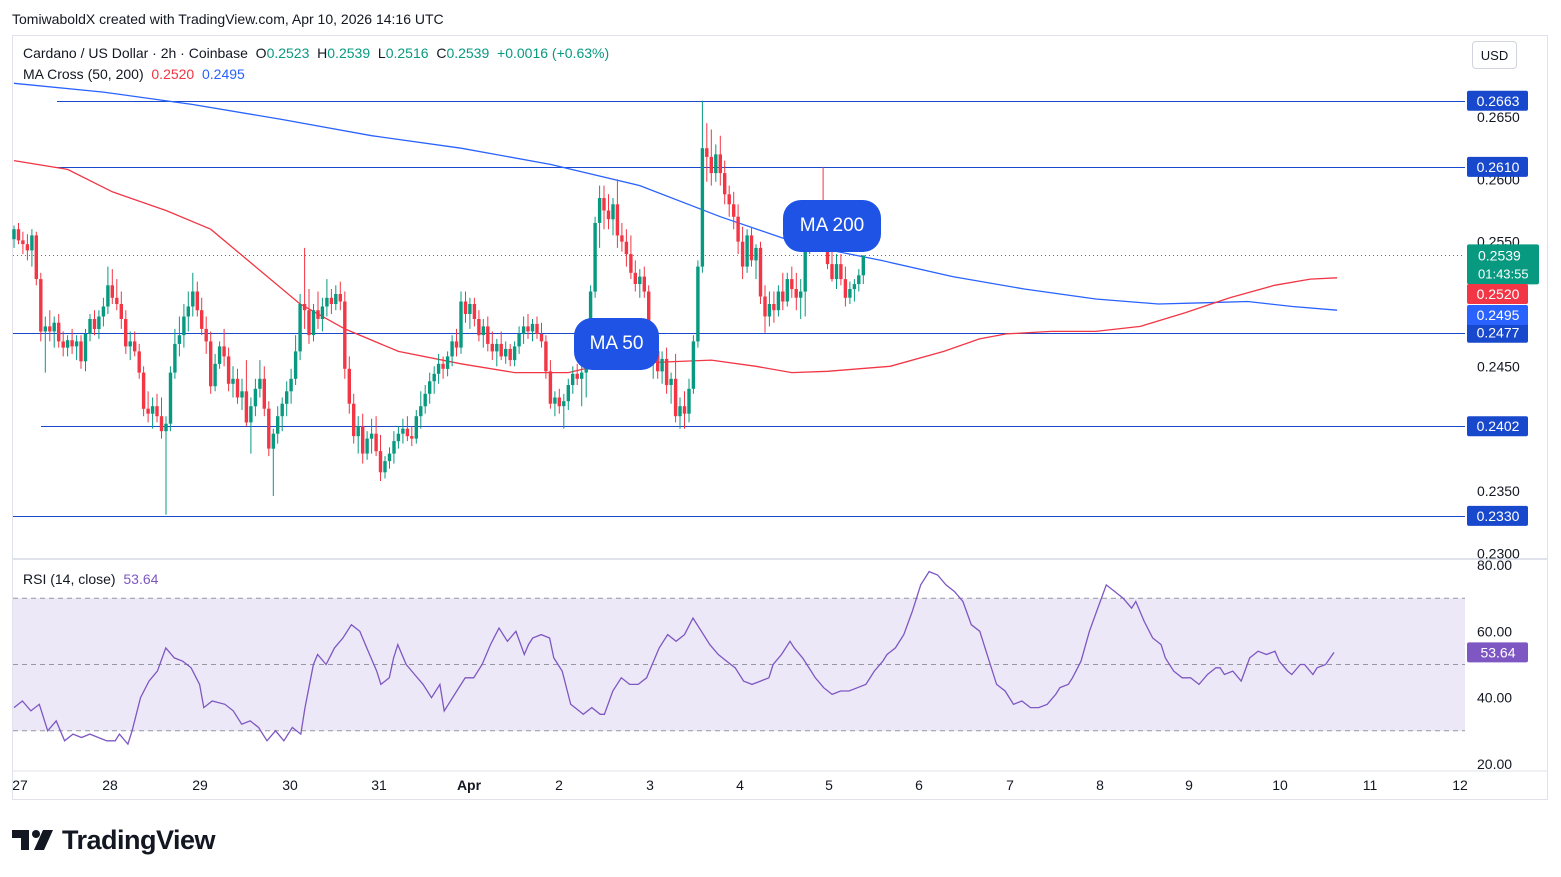 The width and height of the screenshot is (1561, 877). What do you see at coordinates (1497, 166) in the screenshot?
I see `level-tag: 0.2610` at bounding box center [1497, 166].